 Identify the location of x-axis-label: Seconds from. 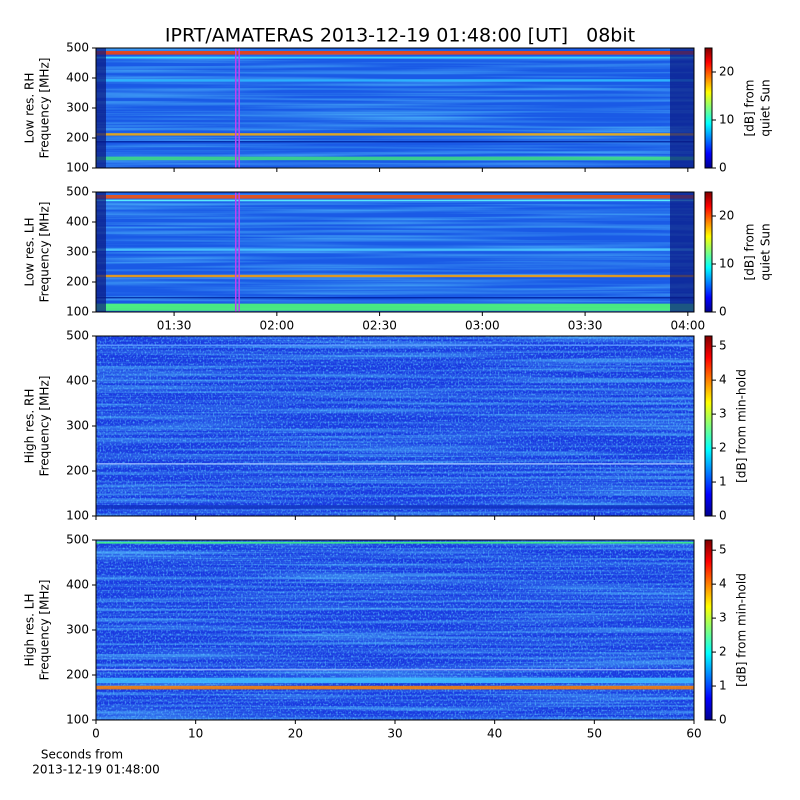
(82, 755).